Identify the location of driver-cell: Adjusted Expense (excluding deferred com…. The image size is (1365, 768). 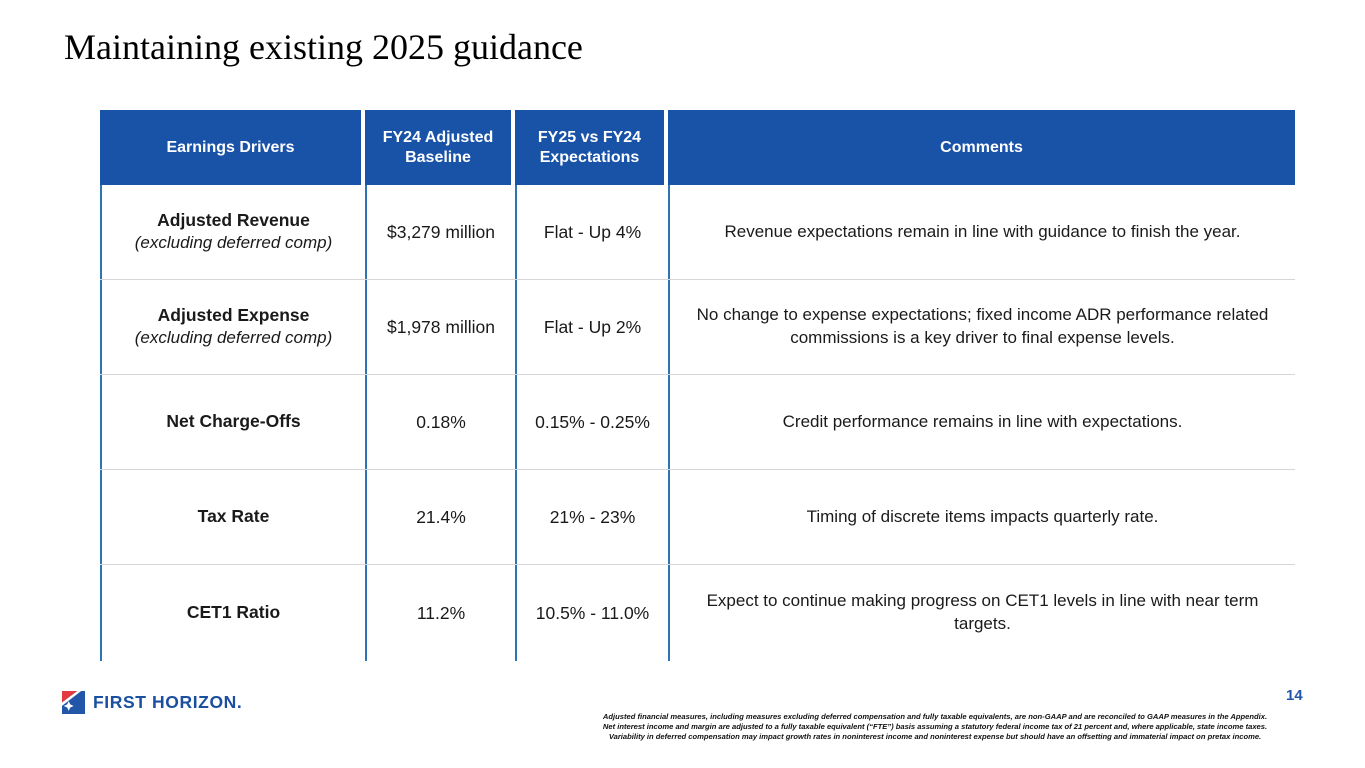
(232, 327).